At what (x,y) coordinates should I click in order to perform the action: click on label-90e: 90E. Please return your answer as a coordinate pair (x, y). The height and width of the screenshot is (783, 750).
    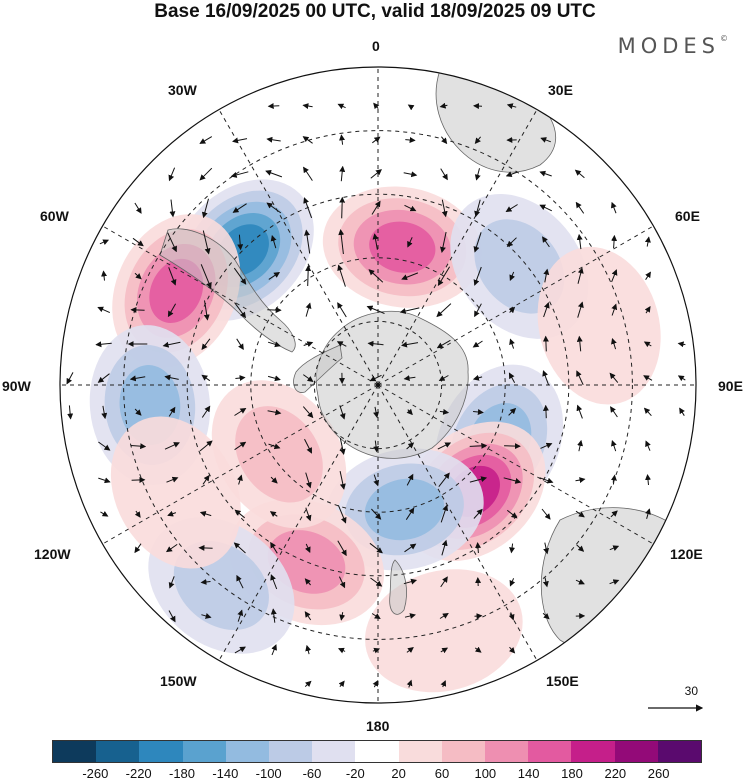
    Looking at the image, I should click on (730, 386).